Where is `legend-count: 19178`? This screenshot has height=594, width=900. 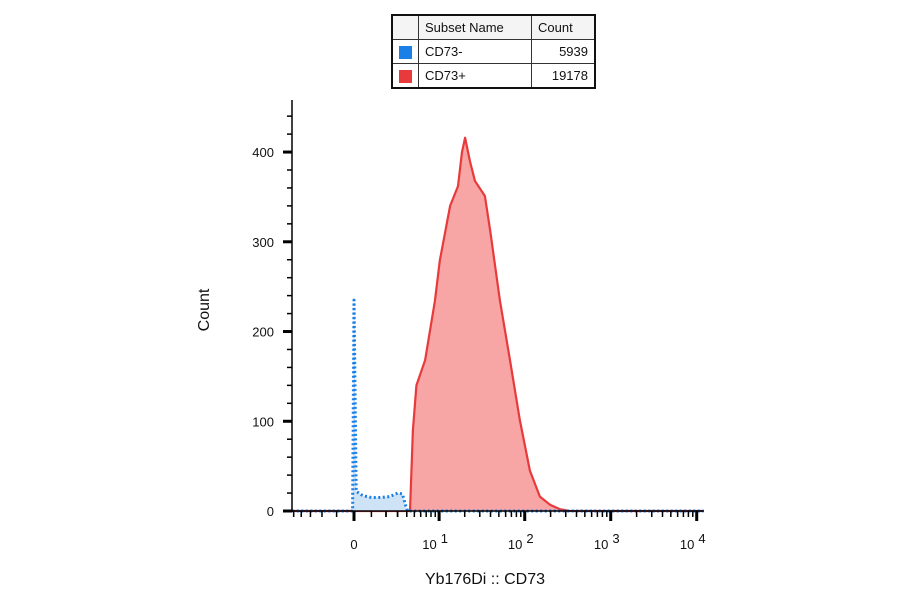 legend-count: 19178 is located at coordinates (563, 76).